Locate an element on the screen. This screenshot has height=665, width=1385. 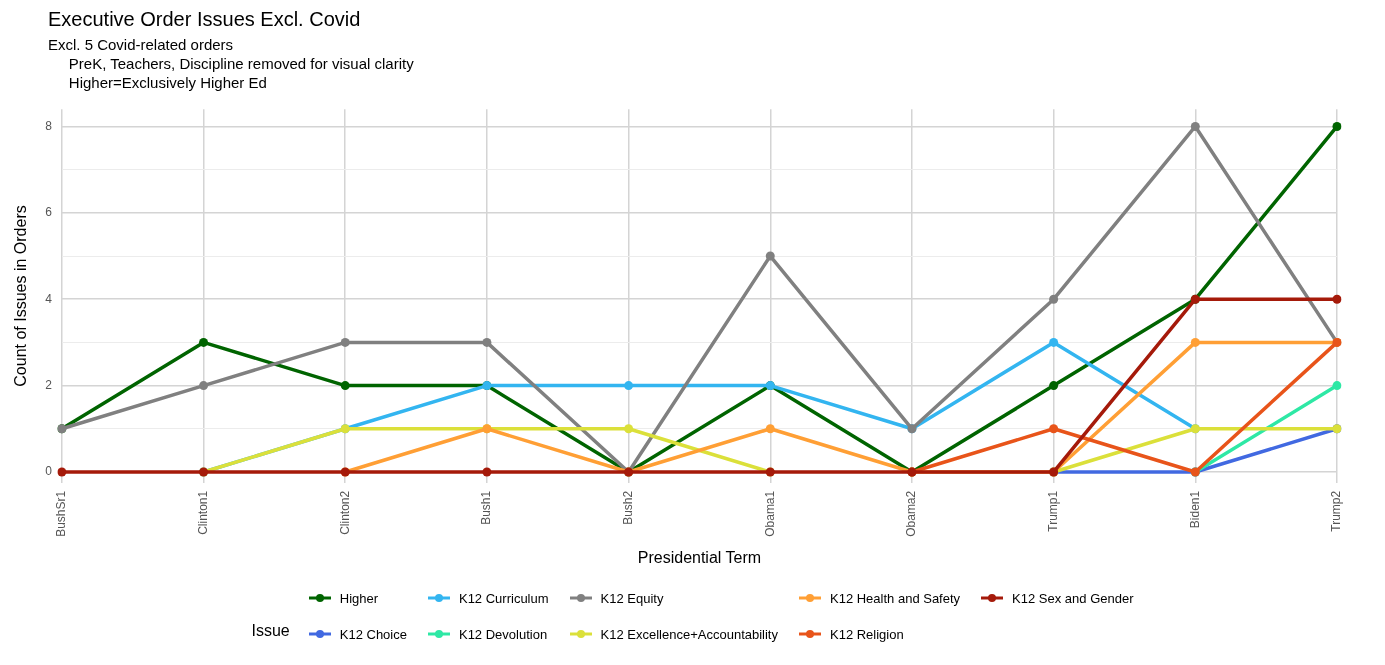
x-tick-label: Biden1 is located at coordinates (1194, 509).